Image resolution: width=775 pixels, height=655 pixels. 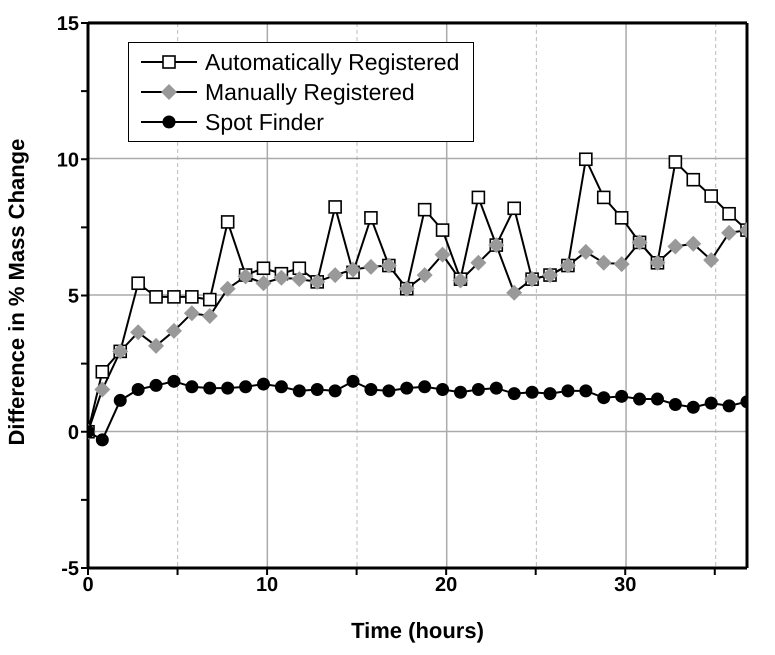 I want to click on x-tick-label: 0, so click(x=88, y=585).